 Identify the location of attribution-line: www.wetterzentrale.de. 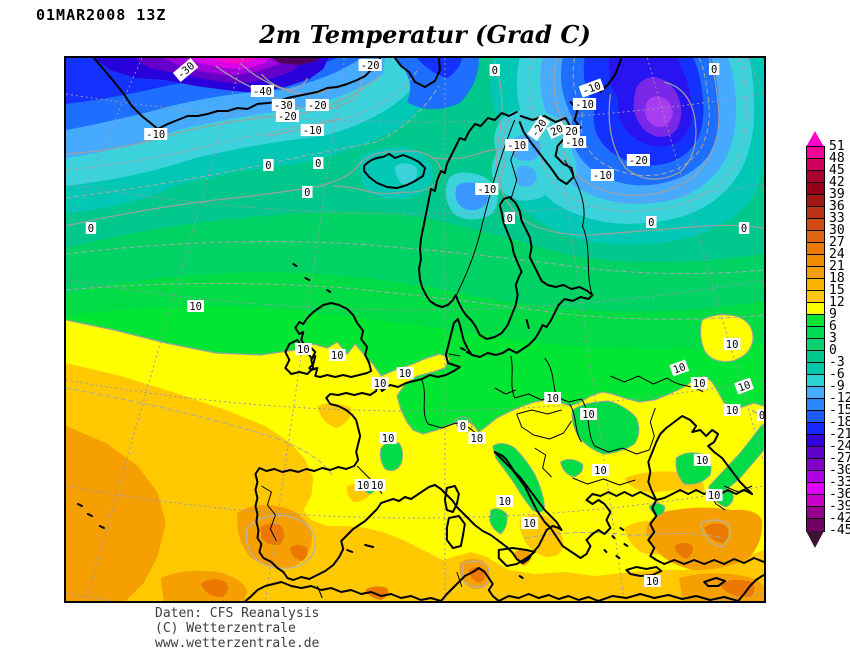
(237, 643).